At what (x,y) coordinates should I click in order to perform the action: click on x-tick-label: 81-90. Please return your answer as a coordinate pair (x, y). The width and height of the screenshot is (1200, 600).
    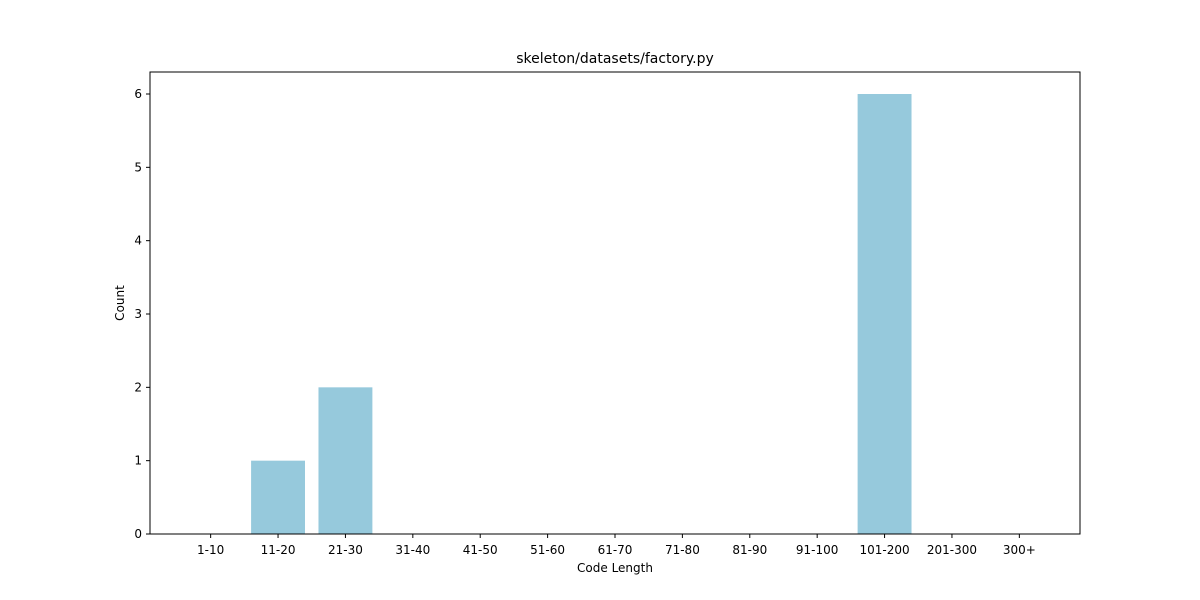
    Looking at the image, I should click on (749, 550).